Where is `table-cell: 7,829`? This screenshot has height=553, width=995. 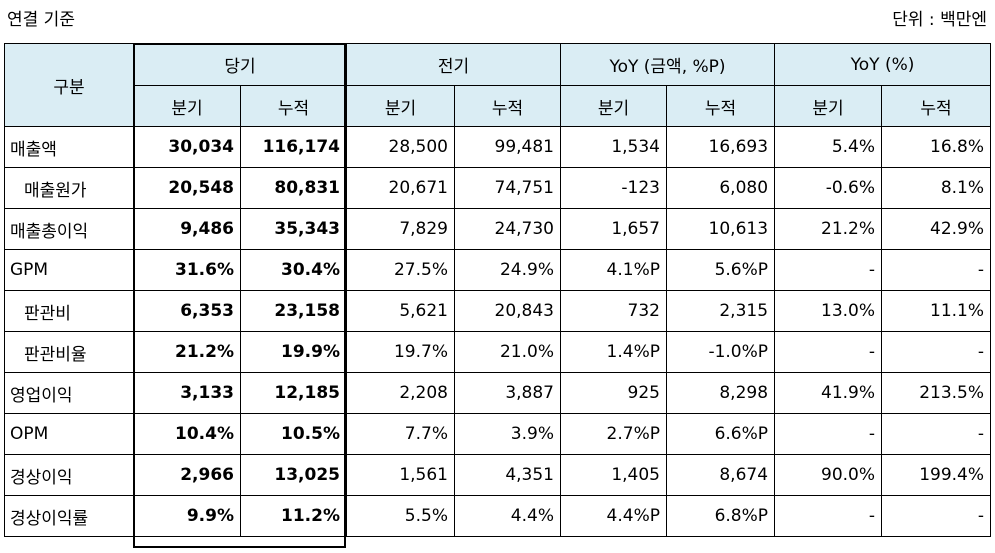
table-cell: 7,829 is located at coordinates (400, 229).